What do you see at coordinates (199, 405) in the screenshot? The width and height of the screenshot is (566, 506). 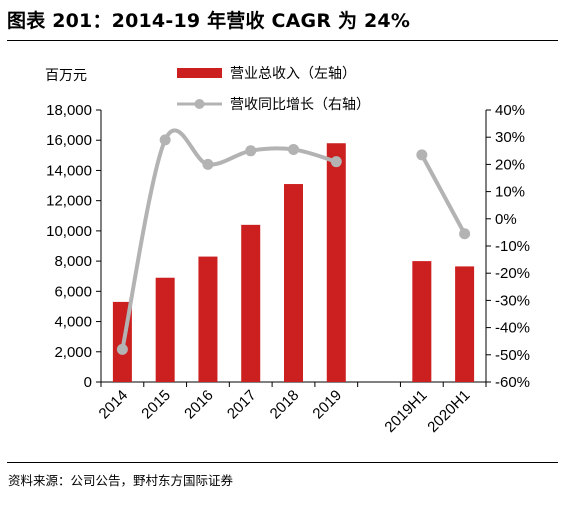 I see `x-axis-label-2016: 2016` at bounding box center [199, 405].